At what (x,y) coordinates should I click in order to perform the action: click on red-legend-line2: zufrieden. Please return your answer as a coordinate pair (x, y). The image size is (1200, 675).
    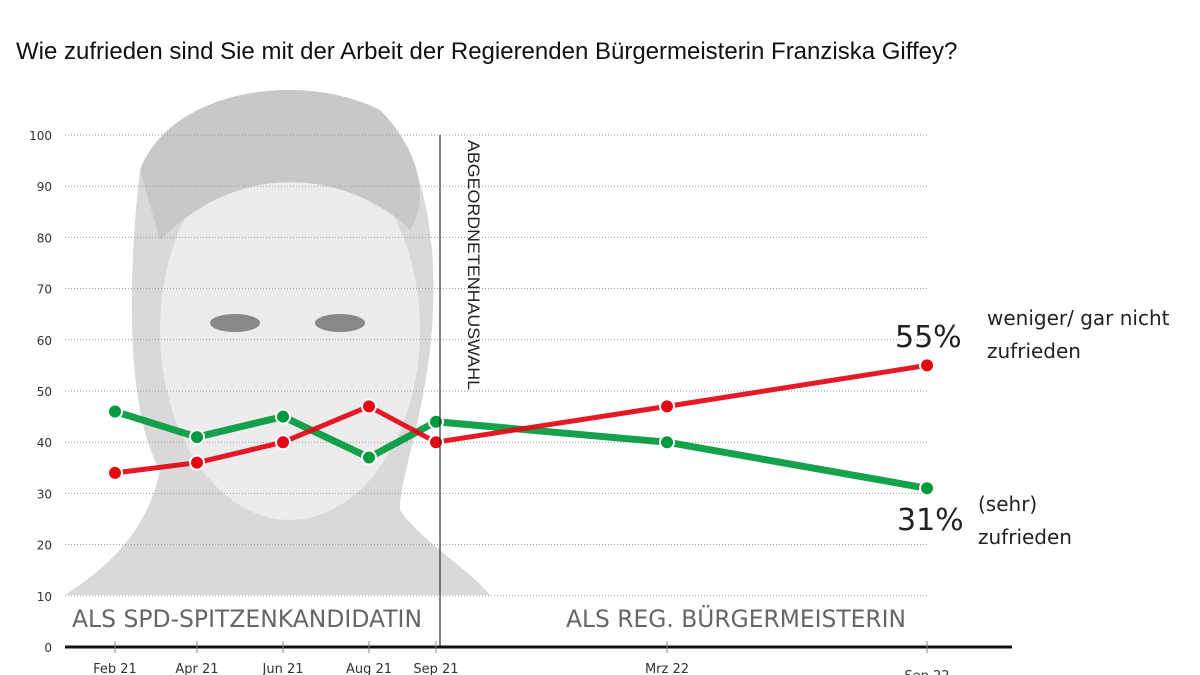
    Looking at the image, I should click on (1034, 351).